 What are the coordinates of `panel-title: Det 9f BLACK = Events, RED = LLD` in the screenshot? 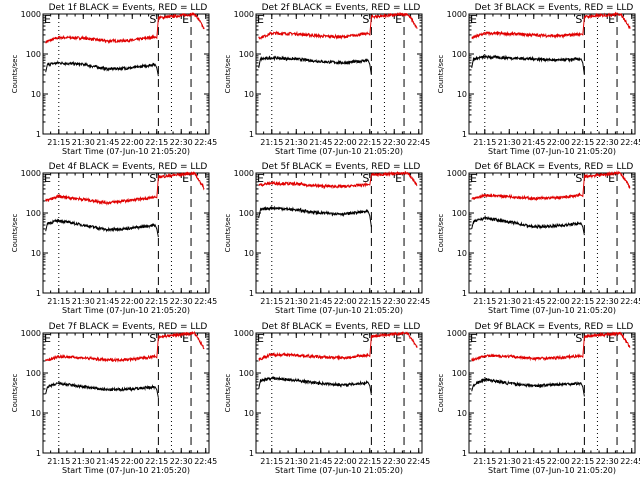 It's located at (554, 327).